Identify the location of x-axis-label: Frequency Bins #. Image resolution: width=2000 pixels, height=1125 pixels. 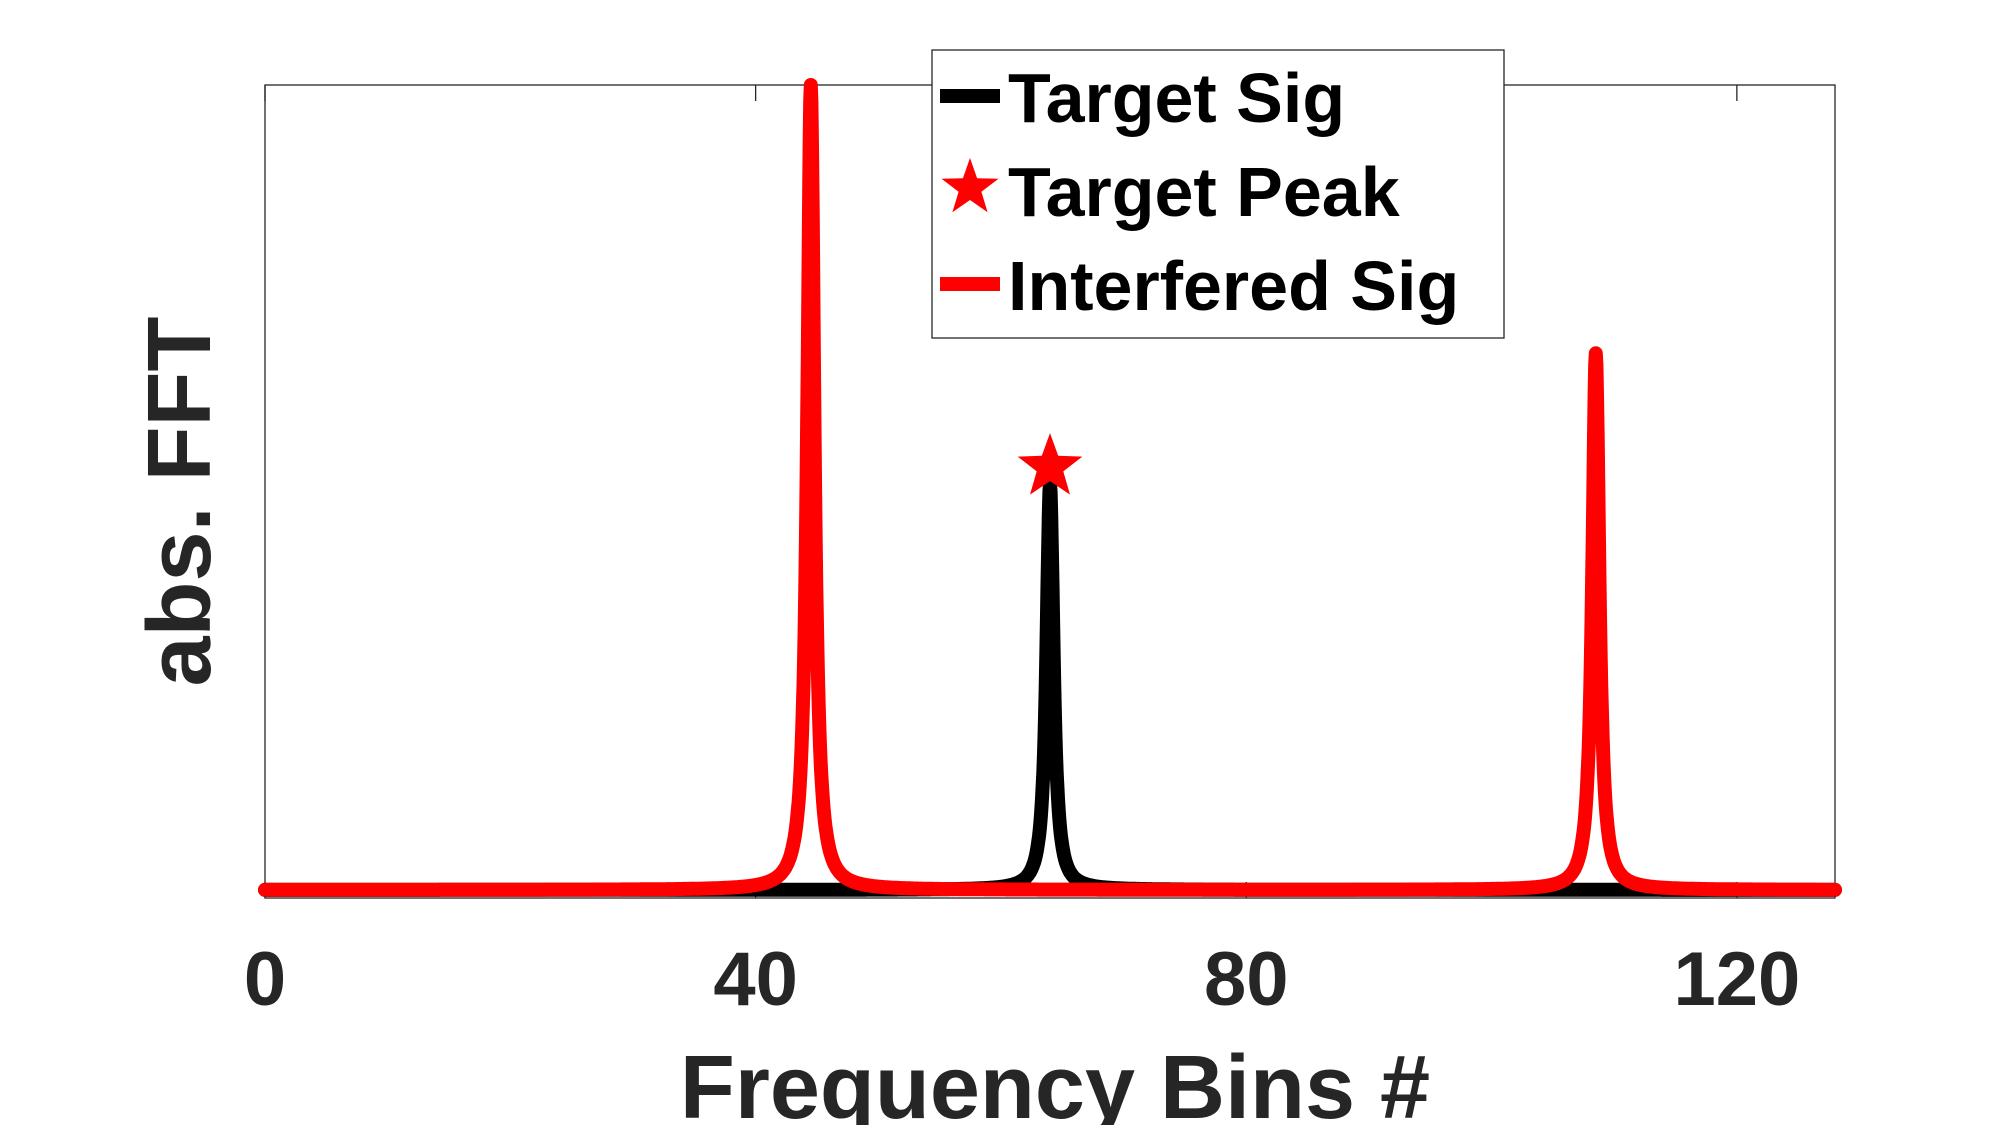
(1055, 1081).